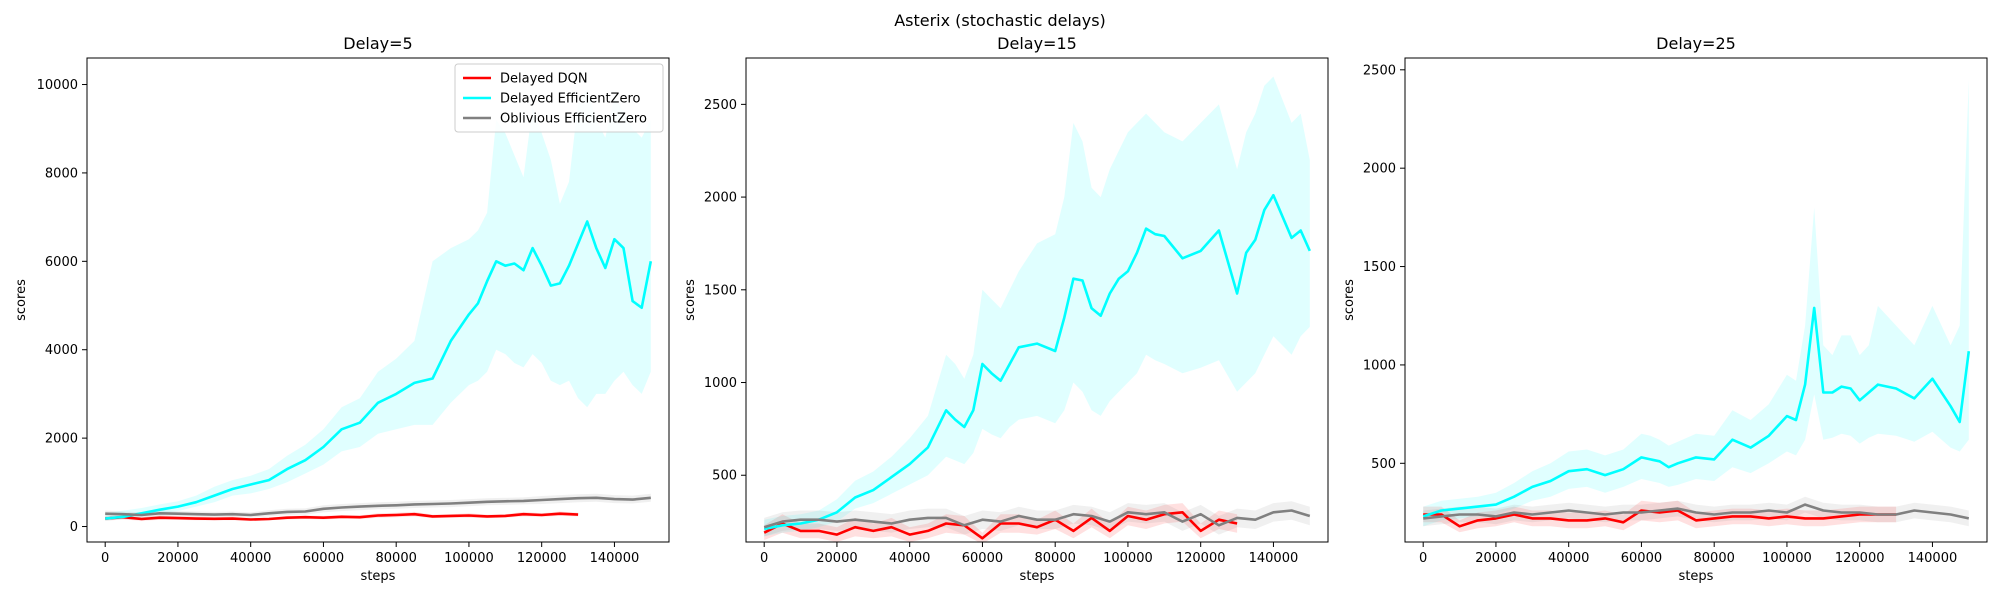  Describe the element at coordinates (1037, 43) in the screenshot. I see `subplot-title: Delay=15` at that location.